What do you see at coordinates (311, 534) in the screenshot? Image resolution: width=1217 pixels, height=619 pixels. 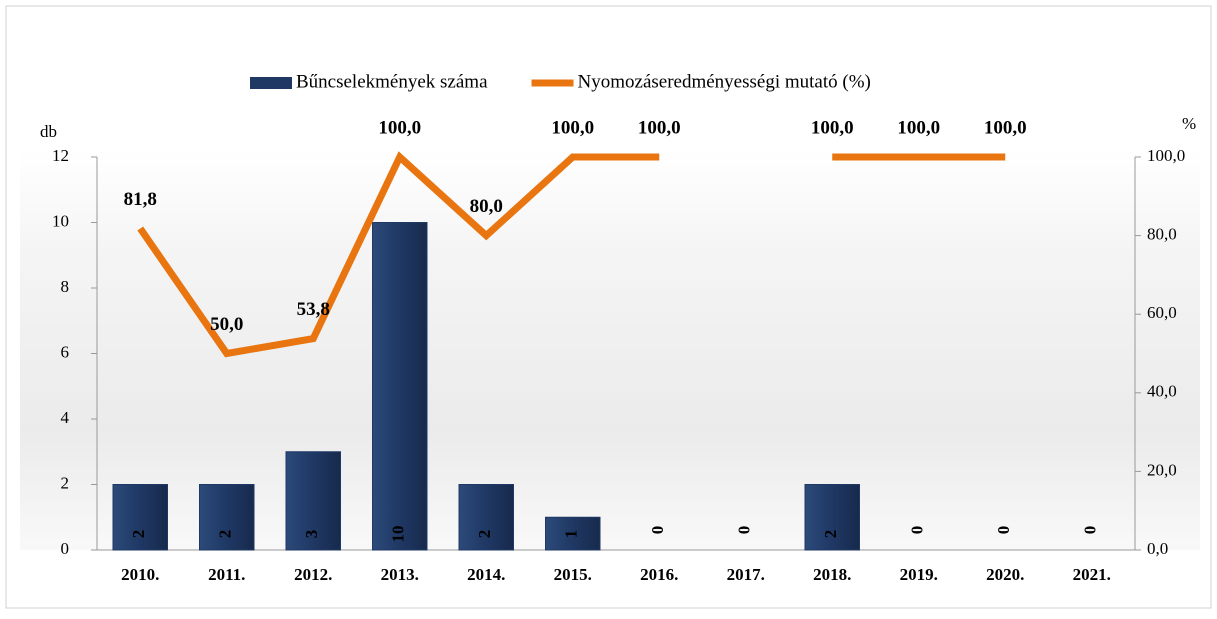 I see `bar-value-label: 3` at bounding box center [311, 534].